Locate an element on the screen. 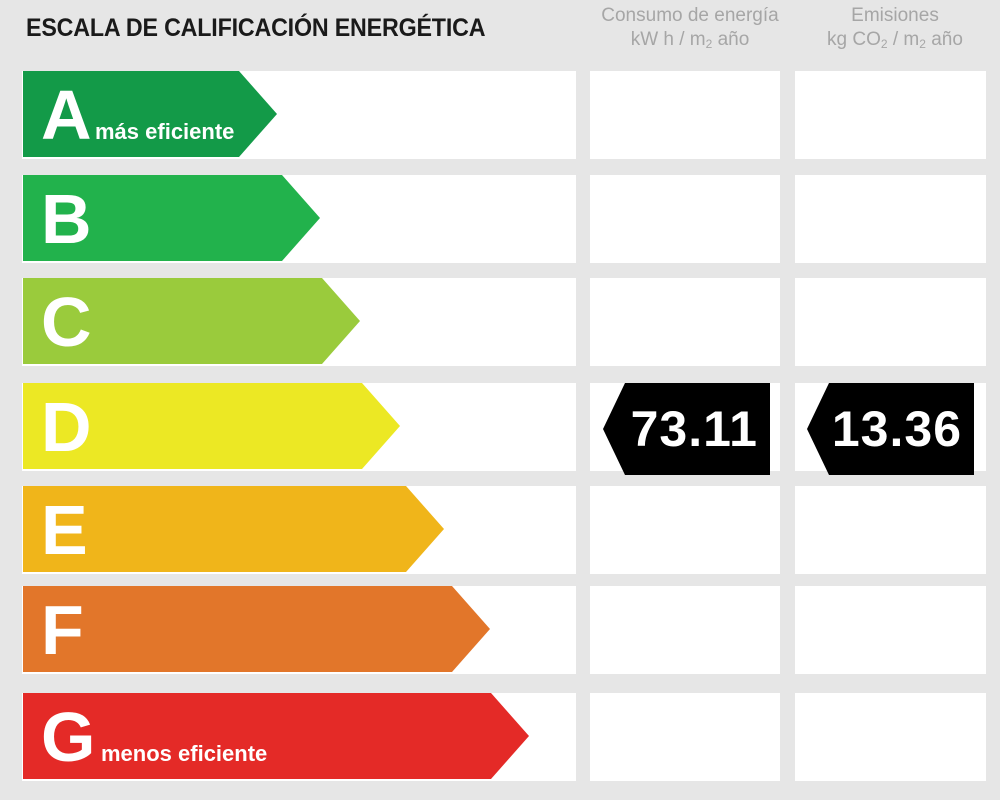 This screenshot has height=800, width=1000. rating-letter: E is located at coordinates (64, 530).